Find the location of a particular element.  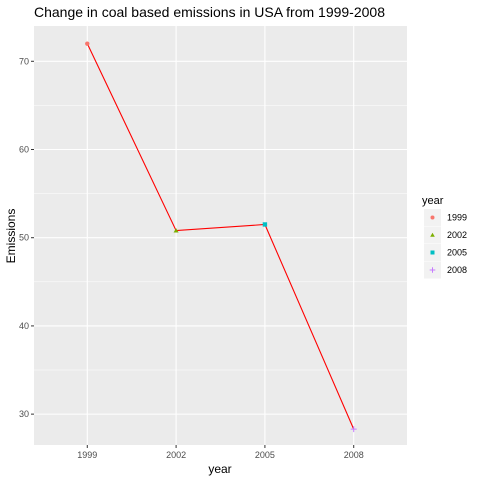

y-tick-label: 50 is located at coordinates (24, 238).